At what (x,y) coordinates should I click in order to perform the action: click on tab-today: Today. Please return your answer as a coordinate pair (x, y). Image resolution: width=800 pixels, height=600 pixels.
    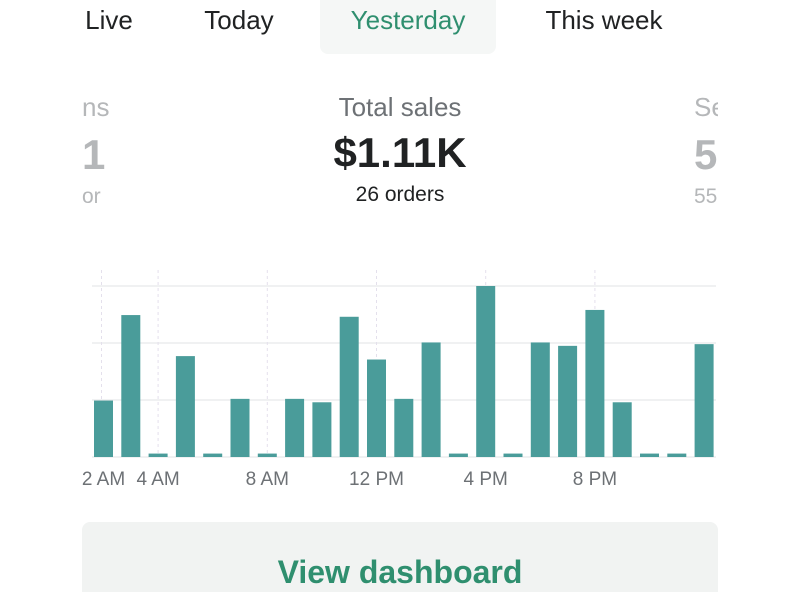
    Looking at the image, I should click on (239, 20).